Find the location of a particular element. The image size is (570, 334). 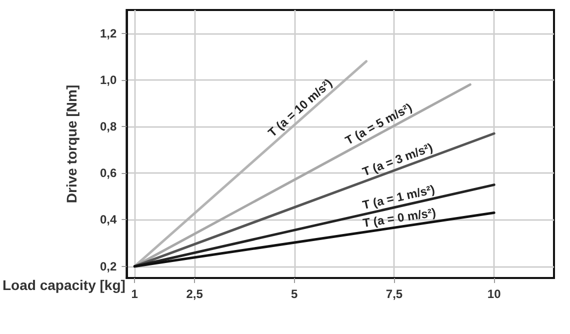

y-tick-label: 0,4 is located at coordinates (108, 219).